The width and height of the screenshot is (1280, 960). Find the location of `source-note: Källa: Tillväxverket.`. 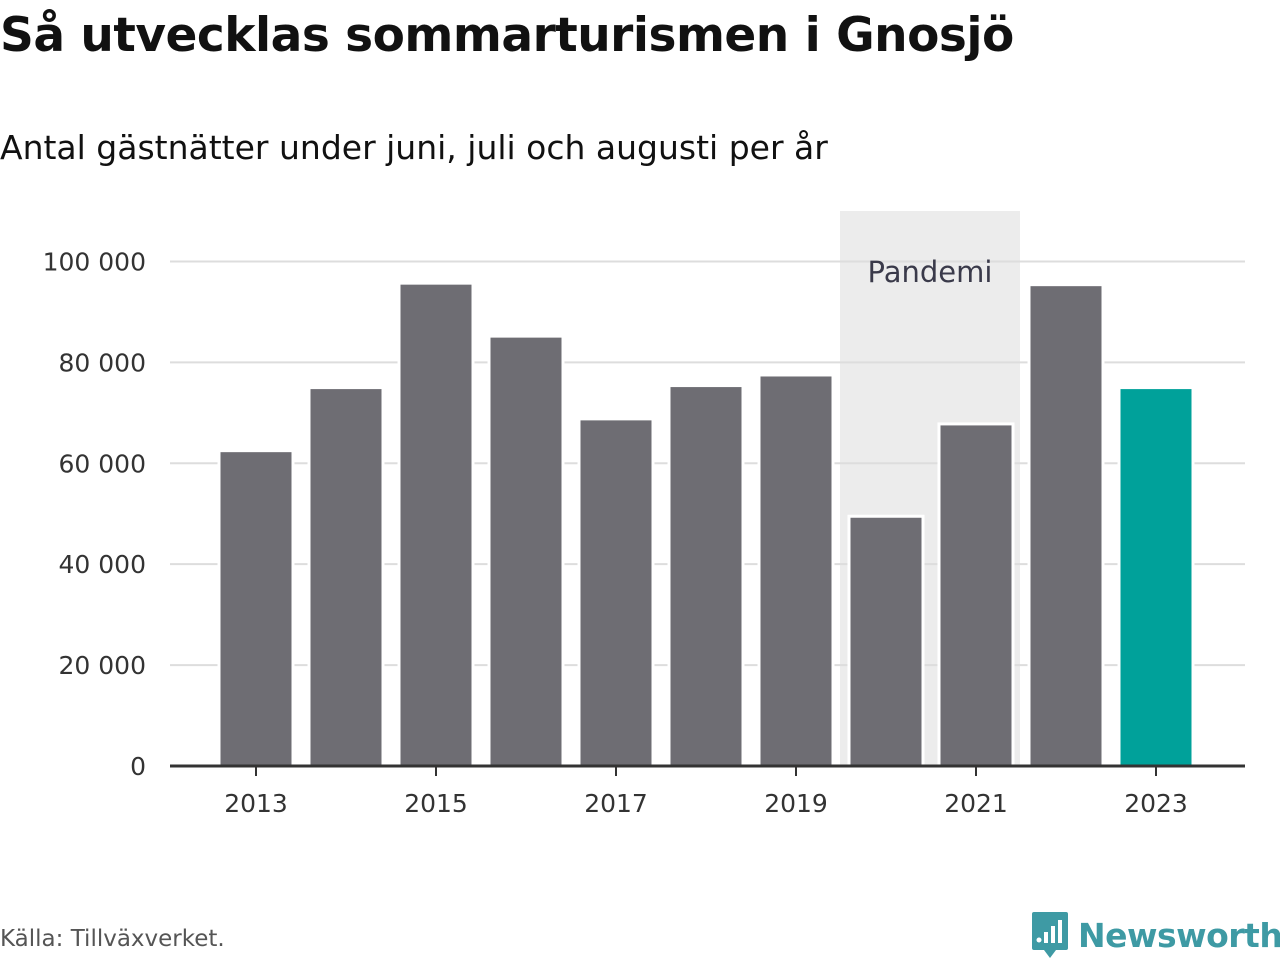

source-note: Källa: Tillväxverket. is located at coordinates (112, 939).